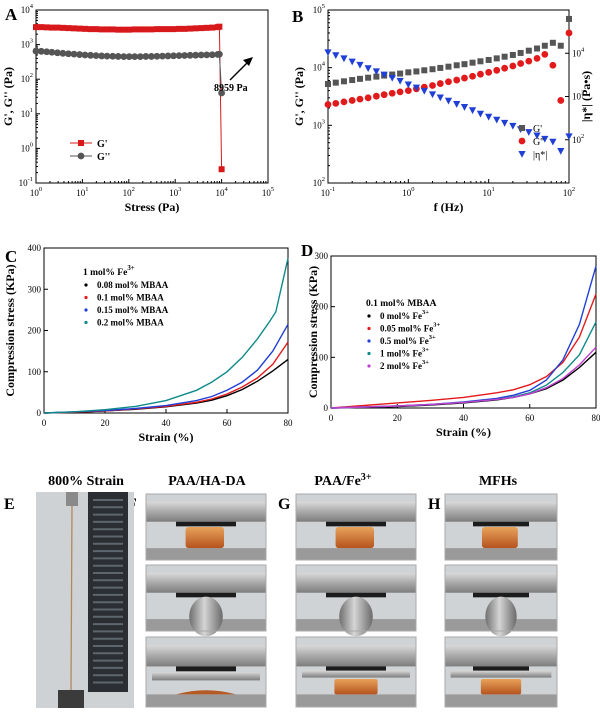  I want to click on annotation-label: 8959 Pa, so click(231, 88).